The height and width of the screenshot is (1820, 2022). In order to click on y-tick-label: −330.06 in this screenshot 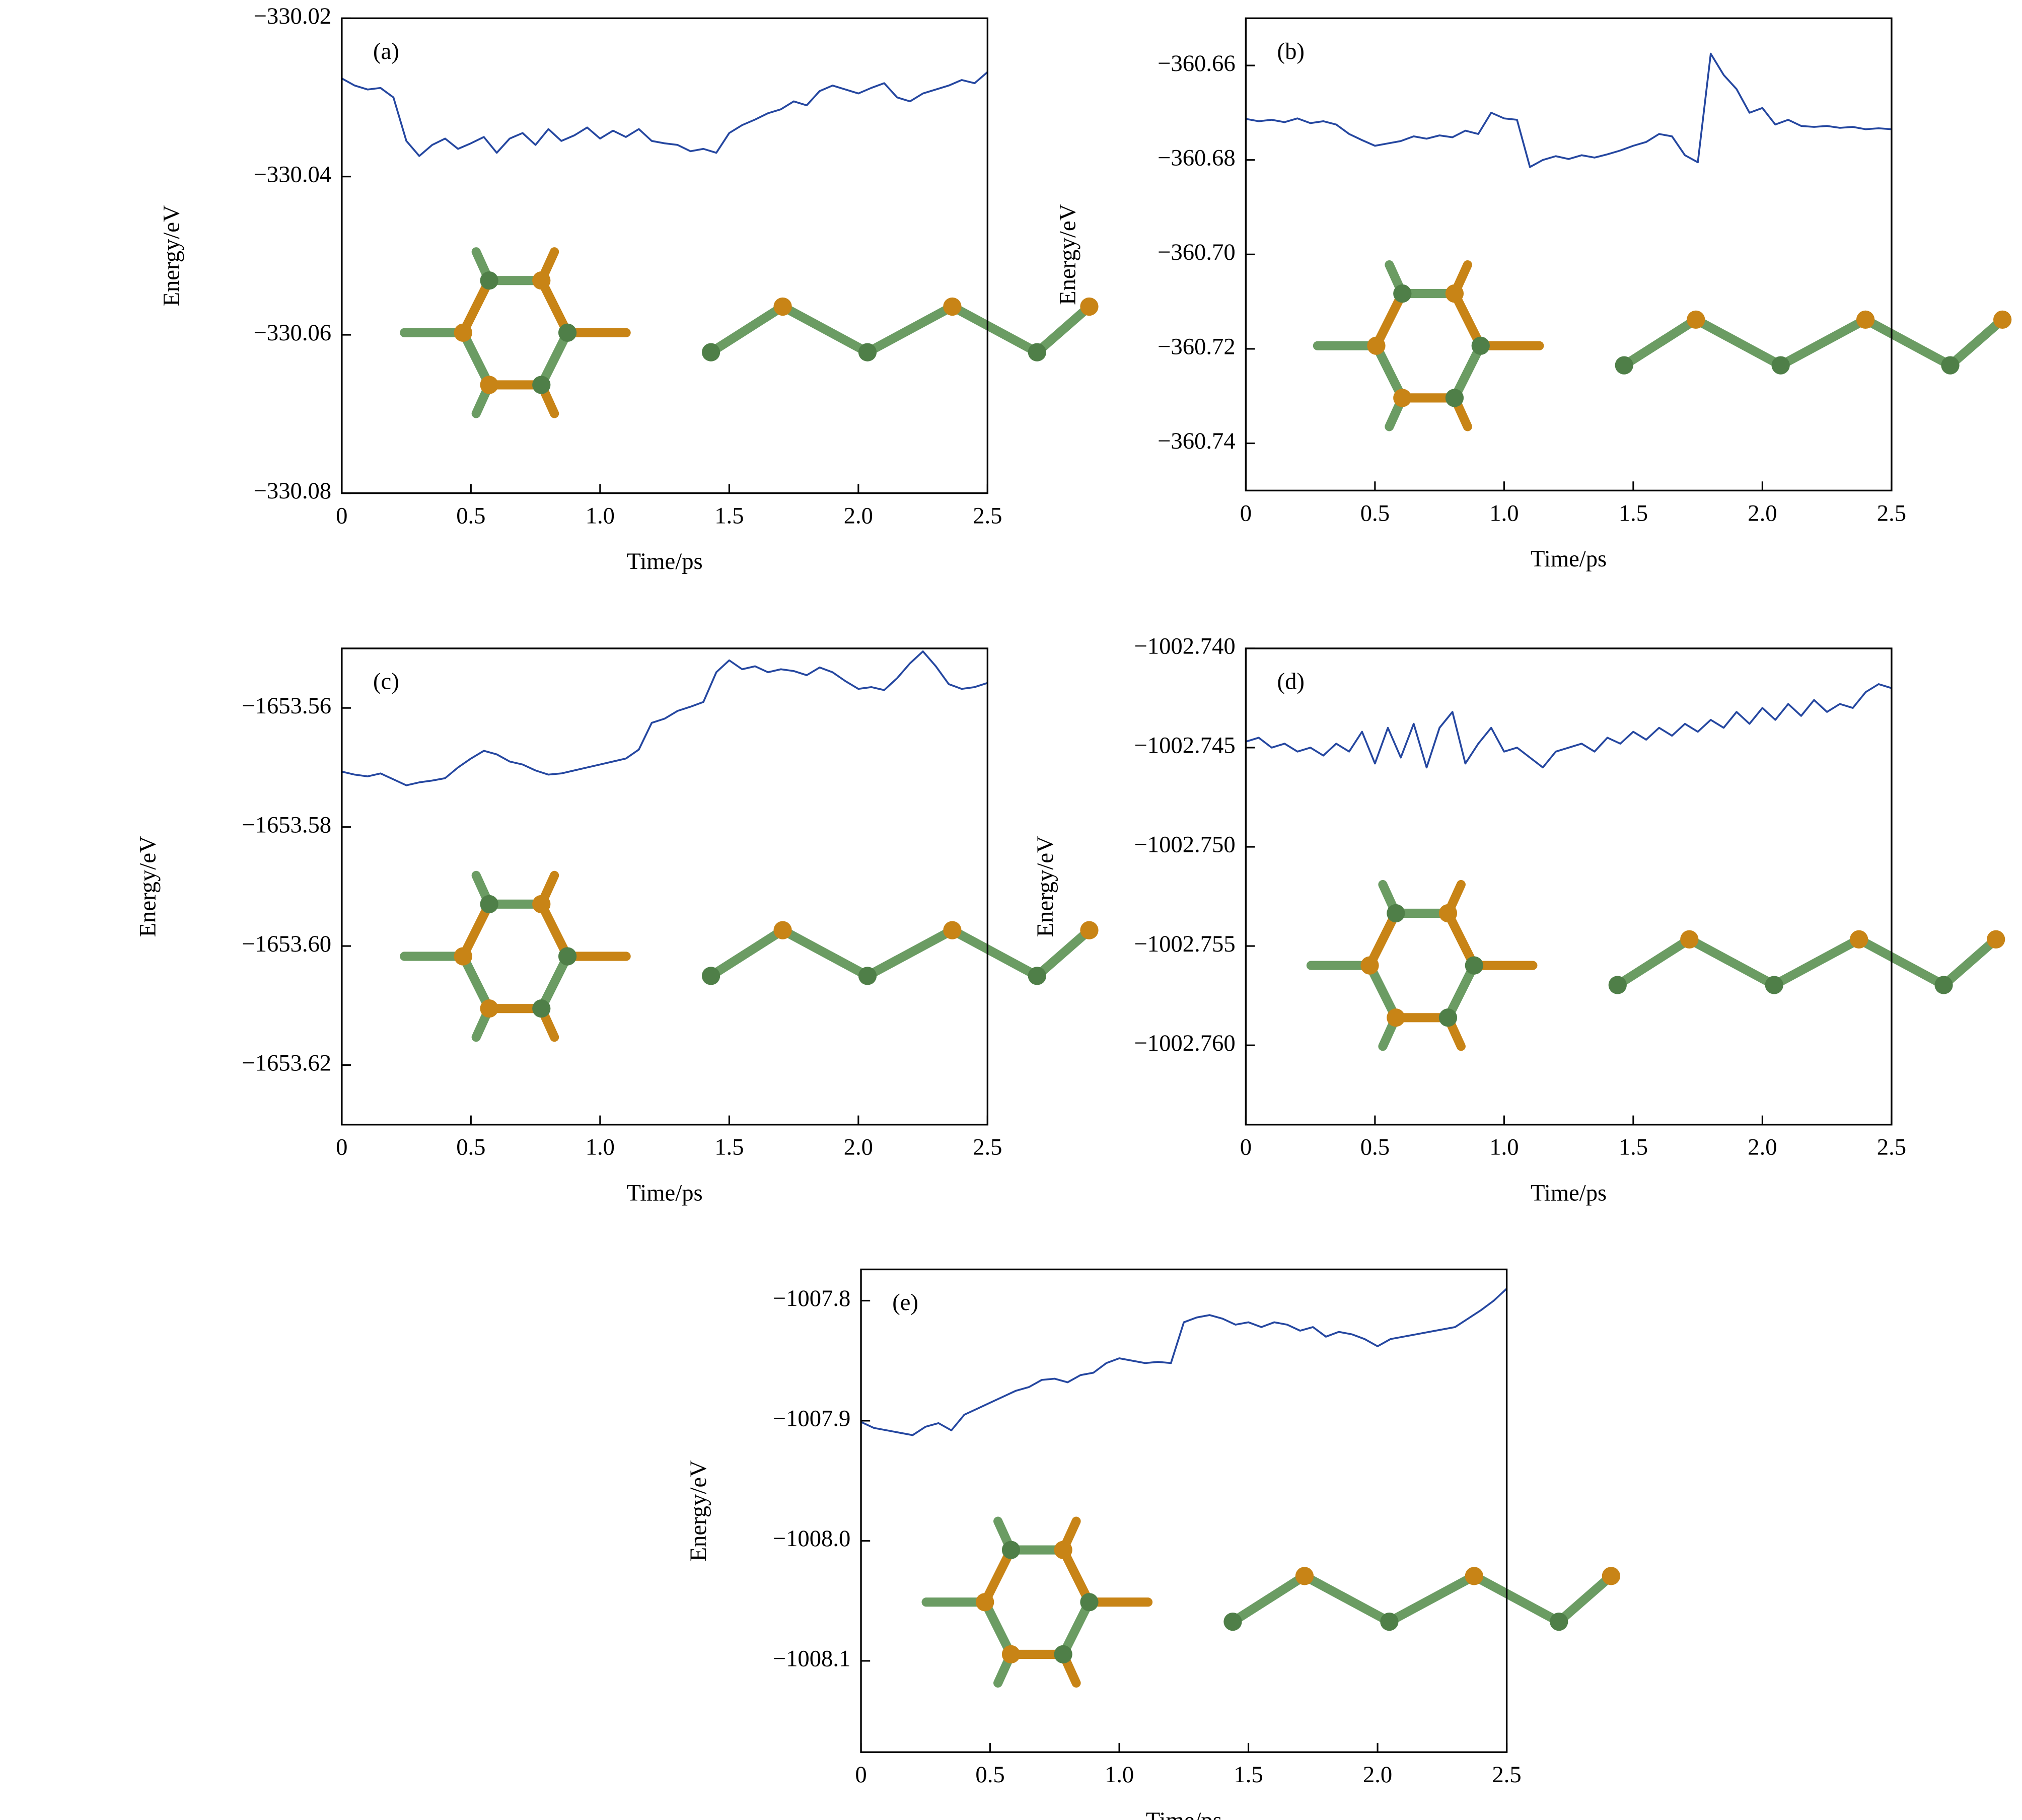, I will do `click(293, 333)`.